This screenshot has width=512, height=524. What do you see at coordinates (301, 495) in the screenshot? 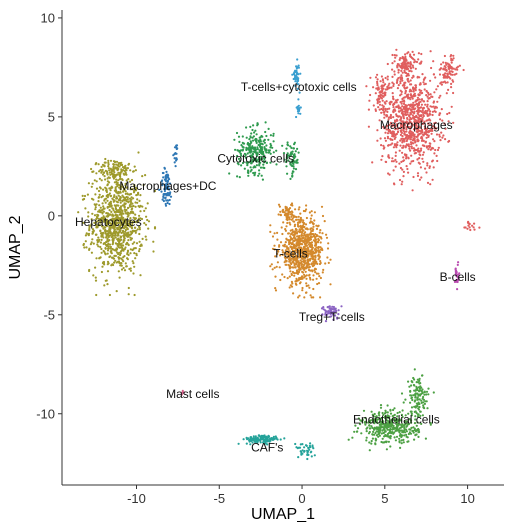
I see `x-axis-ticks: -10 -5 0 5 10` at bounding box center [301, 495].